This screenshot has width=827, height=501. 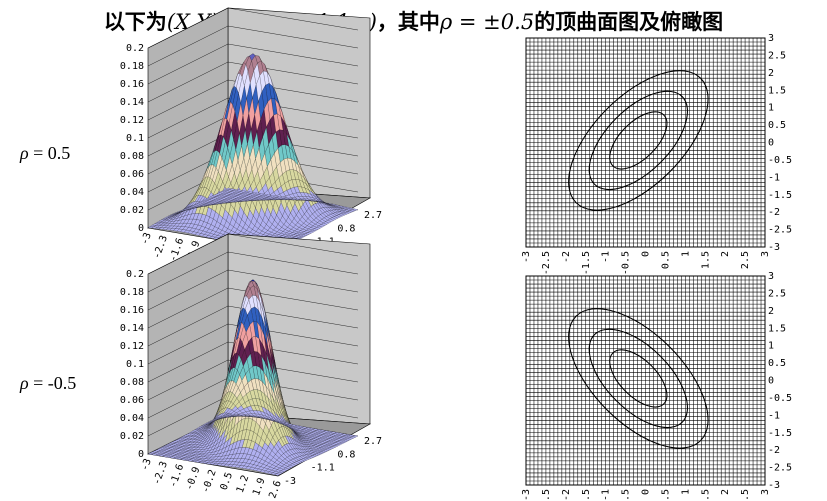 I want to click on rho-value: = 0.5, so click(x=49, y=153).